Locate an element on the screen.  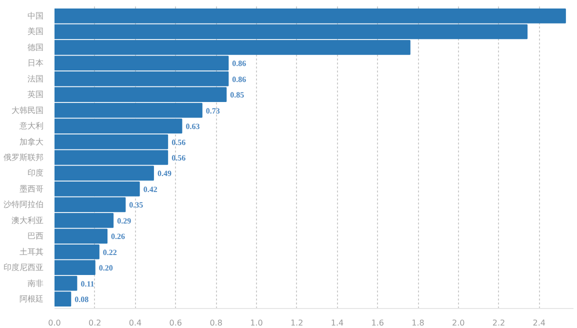
data-label: 0.11 is located at coordinates (87, 283).